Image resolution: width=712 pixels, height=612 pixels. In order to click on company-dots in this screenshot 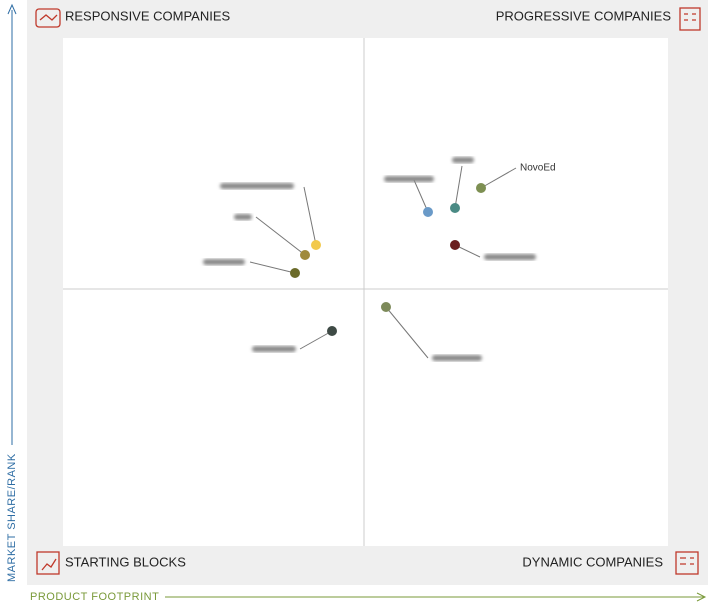, I will do `click(388, 259)`.